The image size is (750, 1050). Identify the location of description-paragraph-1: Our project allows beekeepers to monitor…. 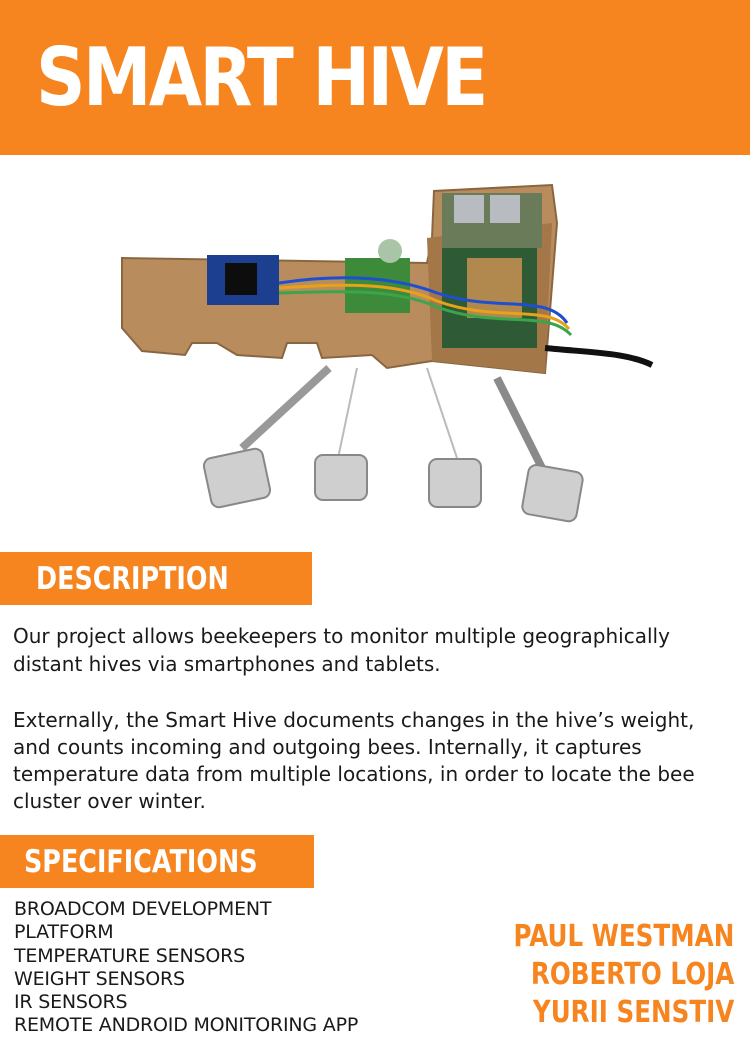
(341, 650).